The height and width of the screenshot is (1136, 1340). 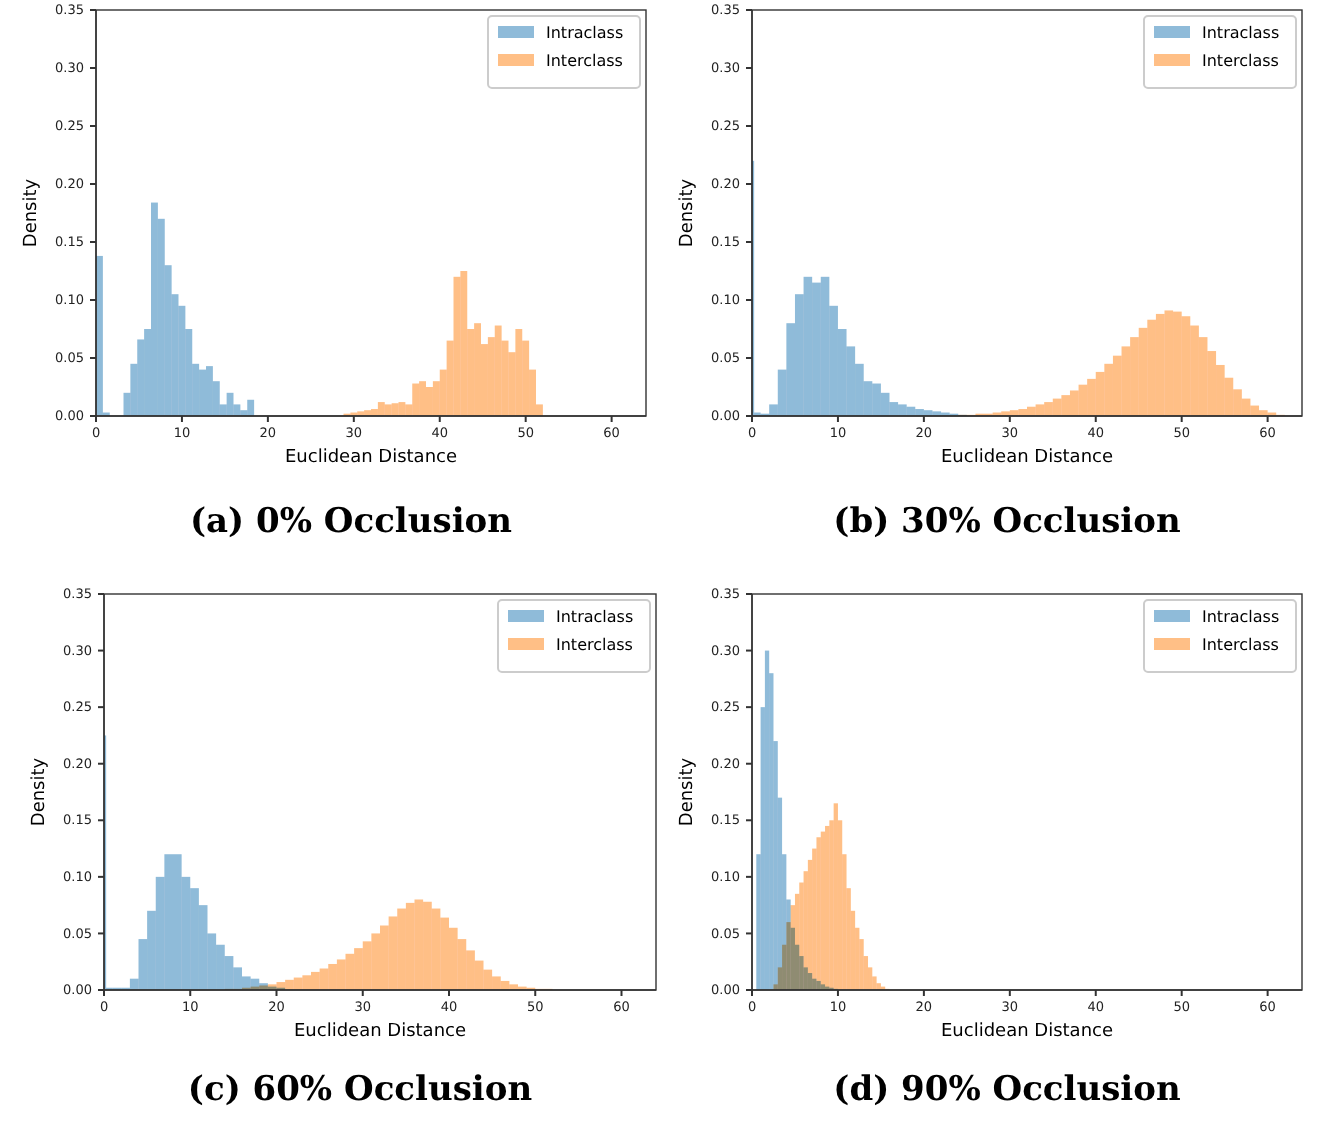 What do you see at coordinates (351, 522) in the screenshot?
I see `text: (a) 0% Occlusion` at bounding box center [351, 522].